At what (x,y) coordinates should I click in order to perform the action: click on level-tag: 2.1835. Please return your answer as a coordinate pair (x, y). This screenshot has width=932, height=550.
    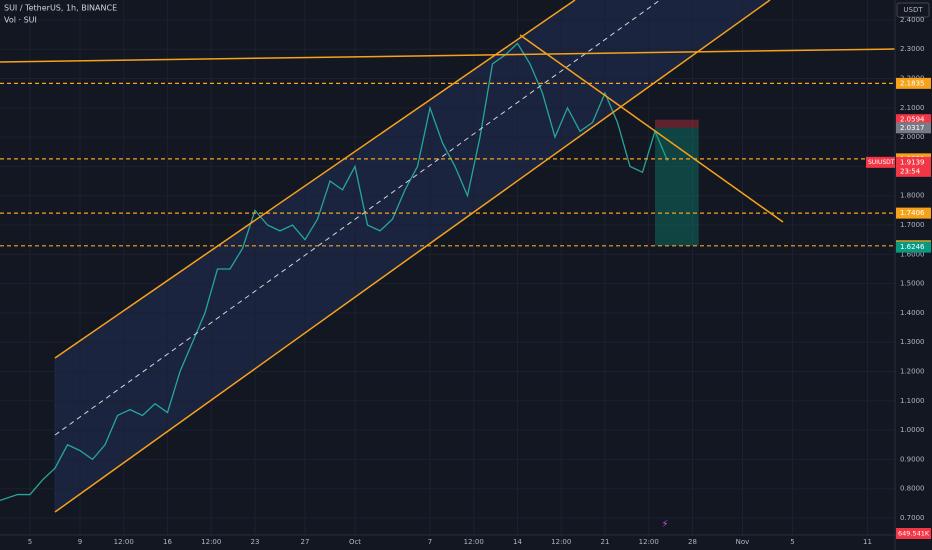
    Looking at the image, I should click on (912, 83).